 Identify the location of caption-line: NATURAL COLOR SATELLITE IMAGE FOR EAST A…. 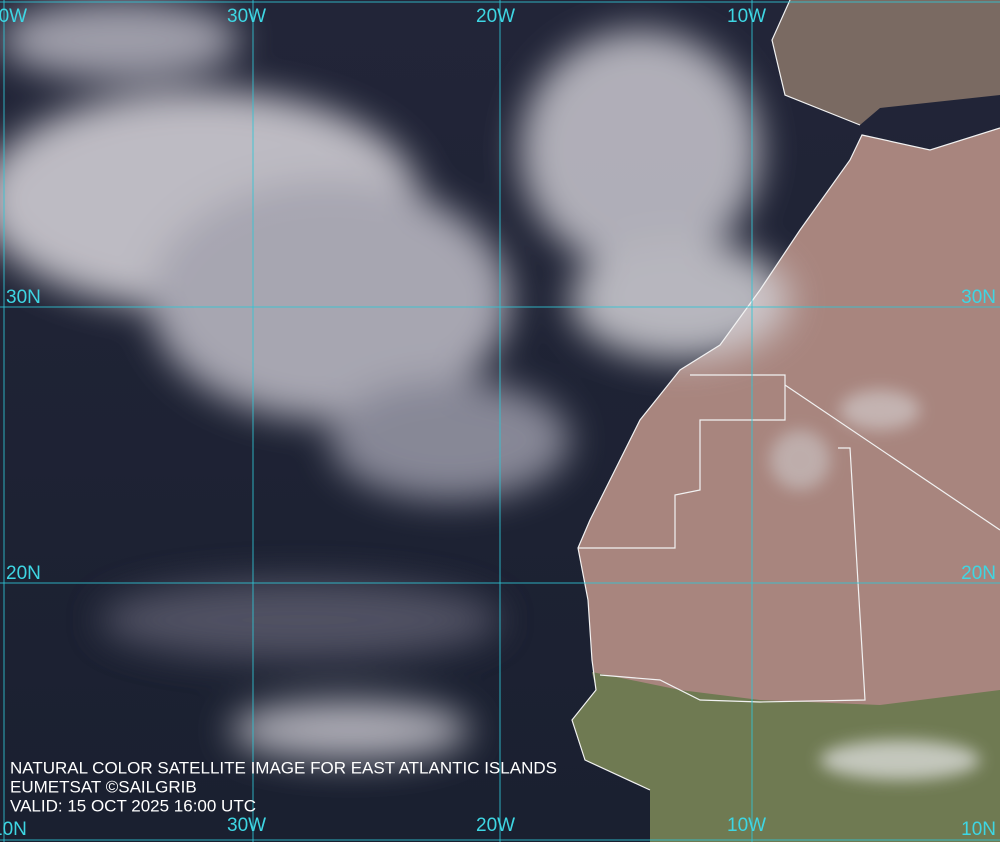
(283, 767).